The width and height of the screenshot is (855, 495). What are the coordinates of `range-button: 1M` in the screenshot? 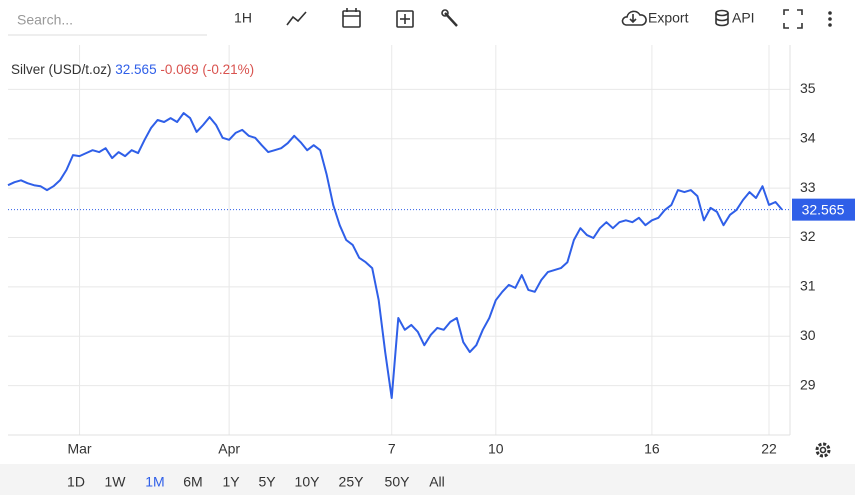 It's located at (154, 482).